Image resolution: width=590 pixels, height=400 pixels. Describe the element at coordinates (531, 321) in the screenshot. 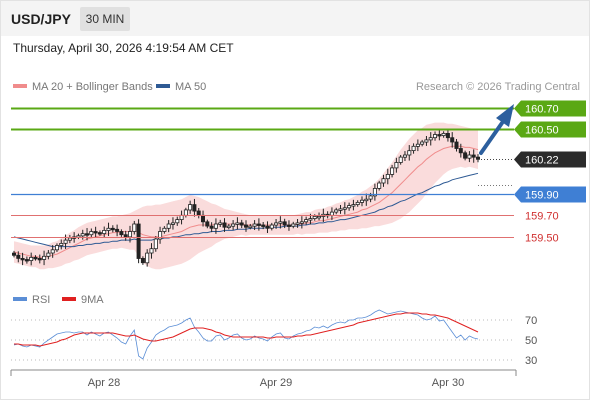

I see `rsi-tick-label: 70` at that location.